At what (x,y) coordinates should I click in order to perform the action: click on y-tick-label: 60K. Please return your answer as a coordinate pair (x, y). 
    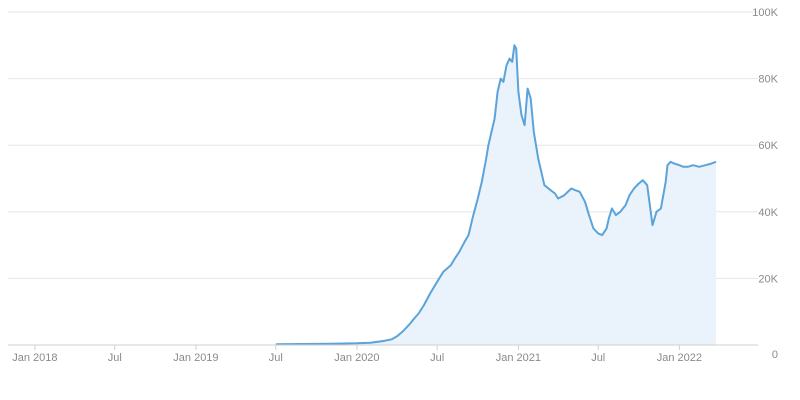
    Looking at the image, I should click on (768, 146).